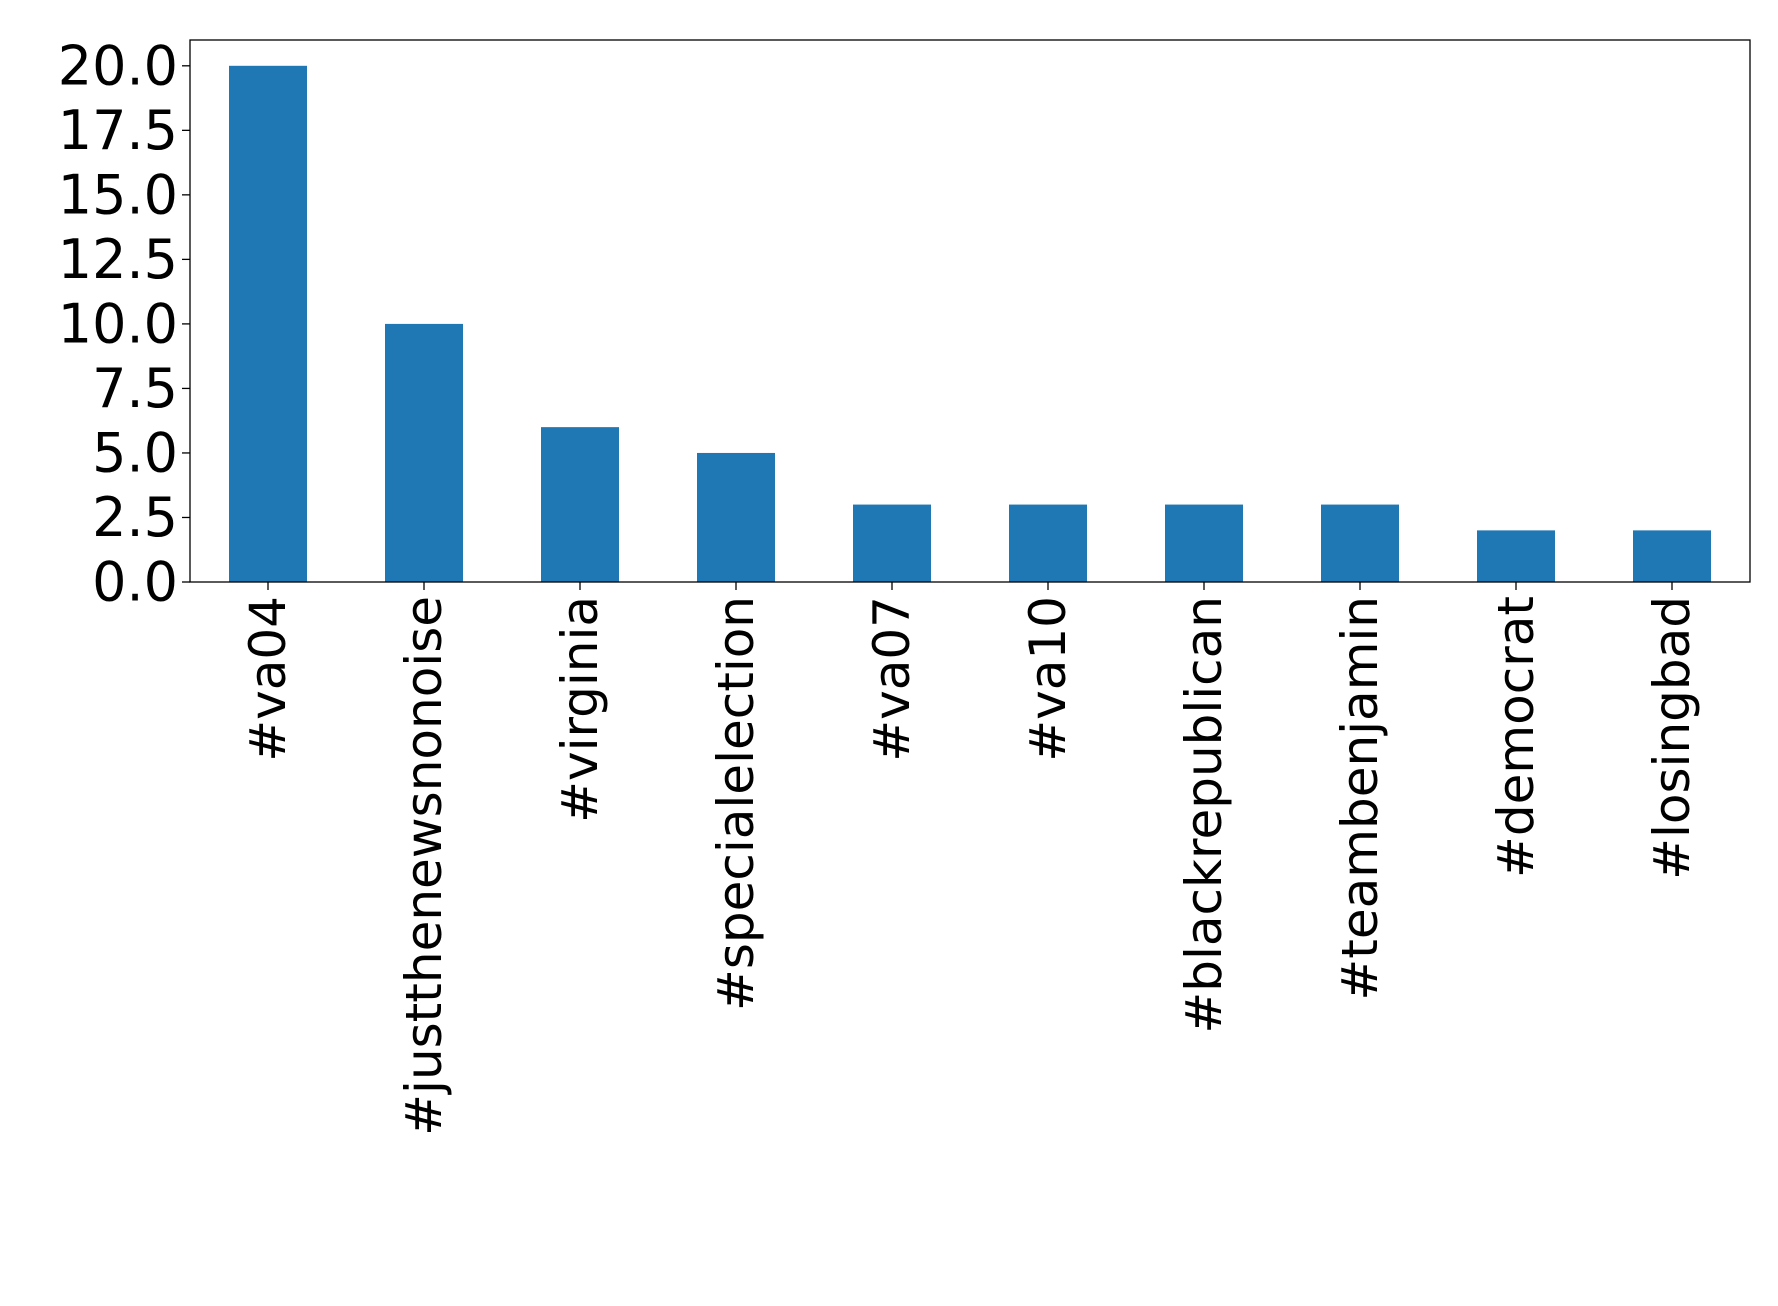  What do you see at coordinates (268, 324) in the screenshot?
I see `bar-va04` at bounding box center [268, 324].